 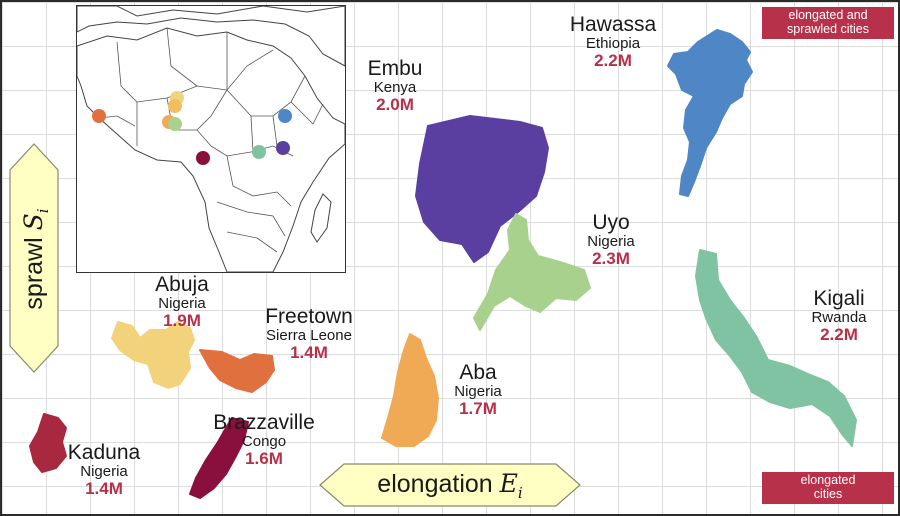 What do you see at coordinates (478, 408) in the screenshot?
I see `city-population: 1.7M` at bounding box center [478, 408].